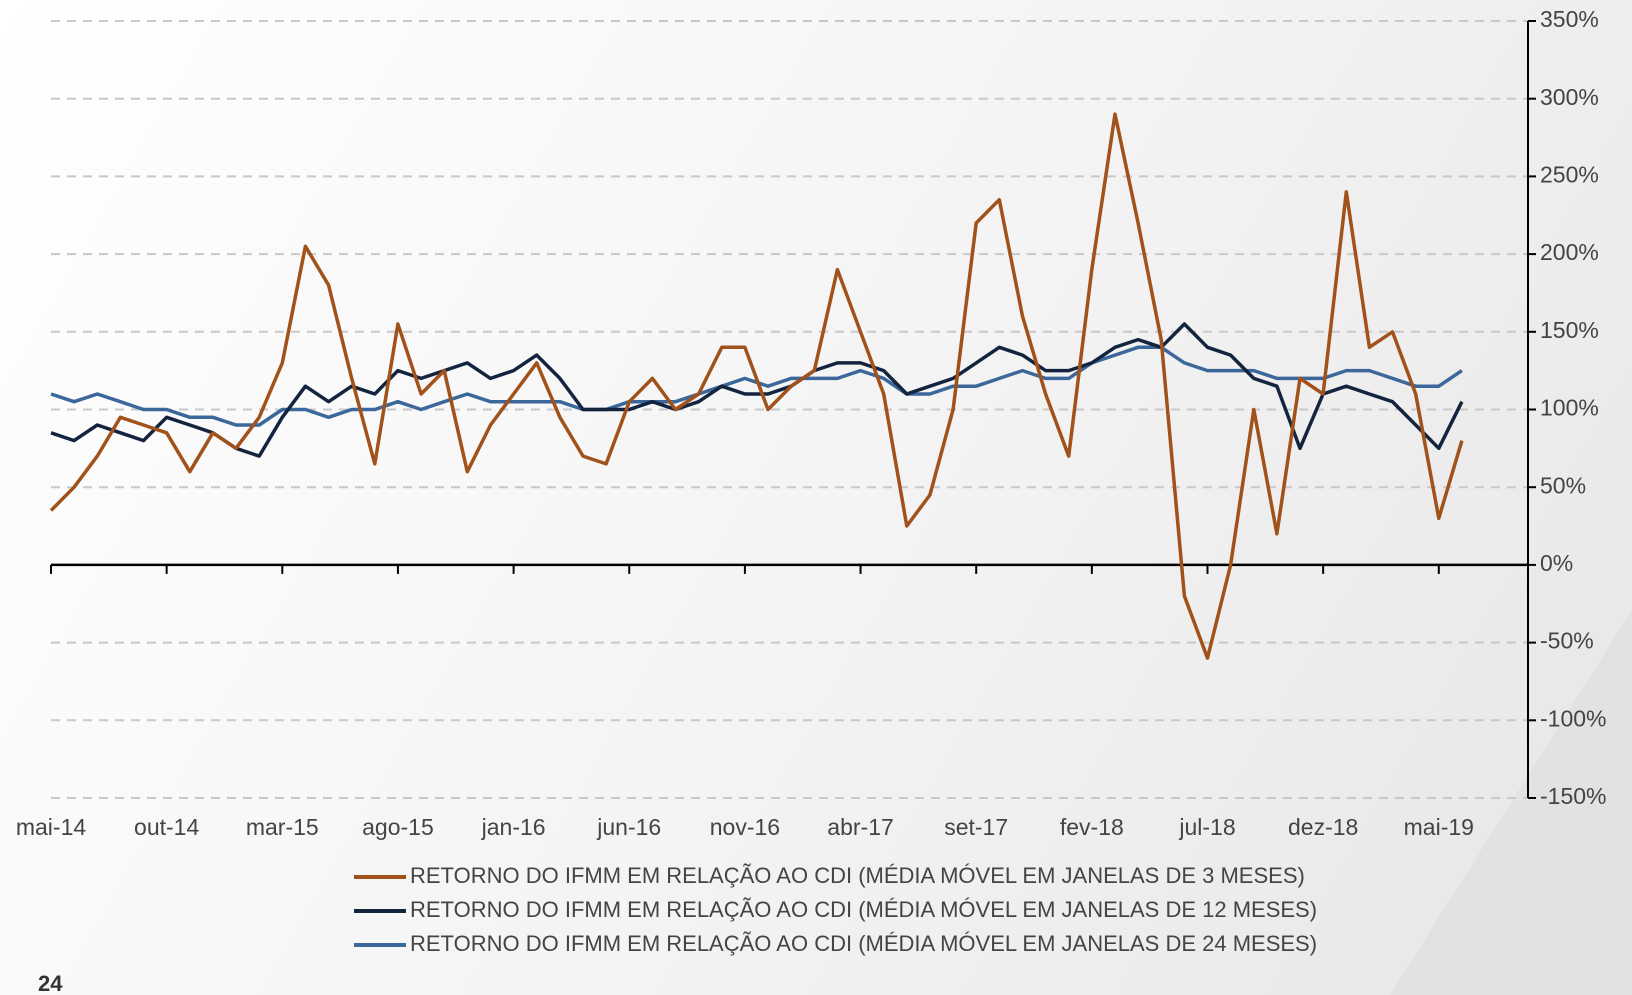 The width and height of the screenshot is (1632, 995). I want to click on y-tick-label: 150%, so click(1569, 330).